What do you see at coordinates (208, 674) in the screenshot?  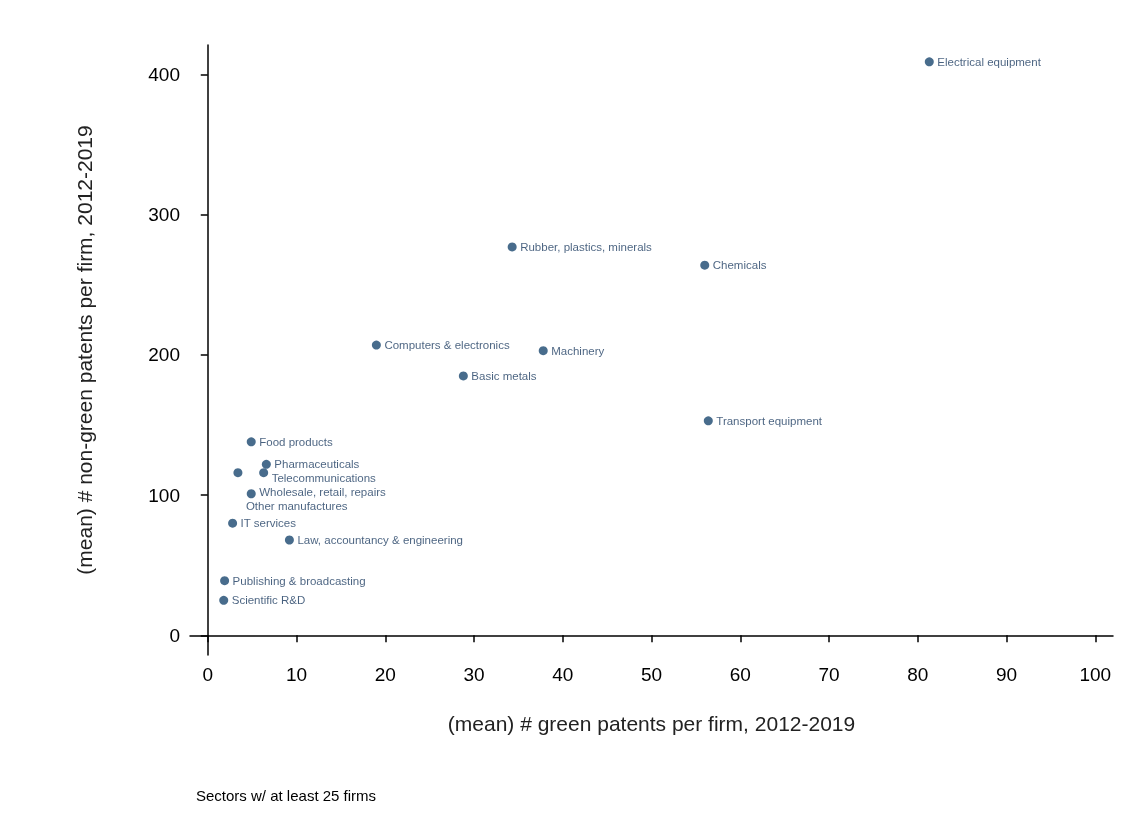 I see `x-tick-label: 0` at bounding box center [208, 674].